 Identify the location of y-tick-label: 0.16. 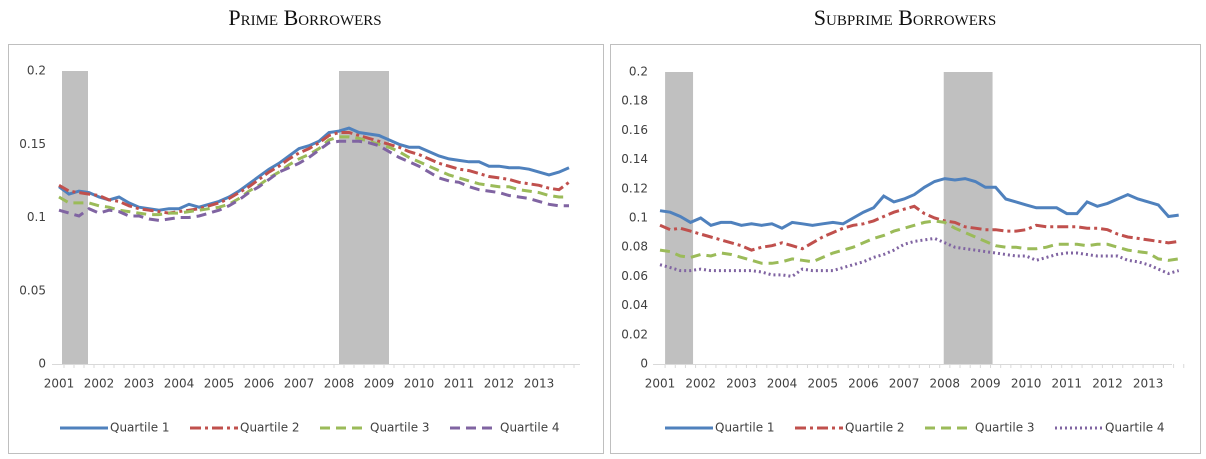
(634, 130).